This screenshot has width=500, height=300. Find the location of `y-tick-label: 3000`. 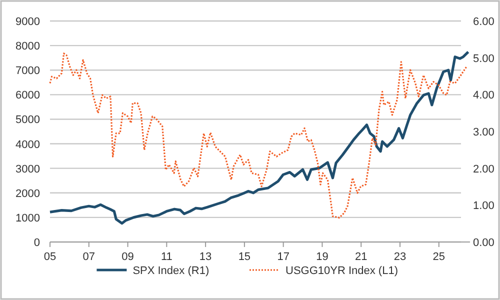

y-tick-label: 3000 is located at coordinates (28, 169).